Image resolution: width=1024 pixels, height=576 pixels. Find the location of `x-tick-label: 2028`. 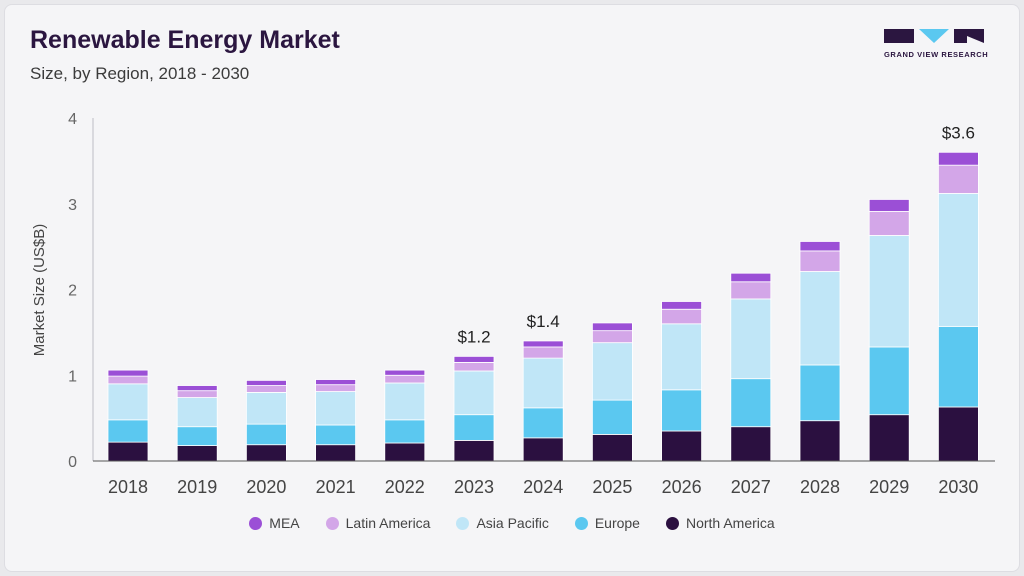

x-tick-label: 2028 is located at coordinates (820, 487).